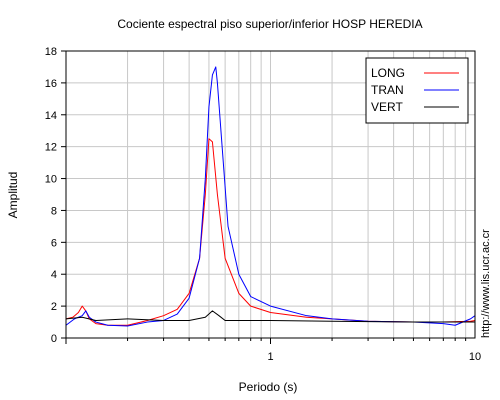 The width and height of the screenshot is (500, 400). What do you see at coordinates (387, 107) in the screenshot?
I see `legend-label-vert: VERT` at bounding box center [387, 107].